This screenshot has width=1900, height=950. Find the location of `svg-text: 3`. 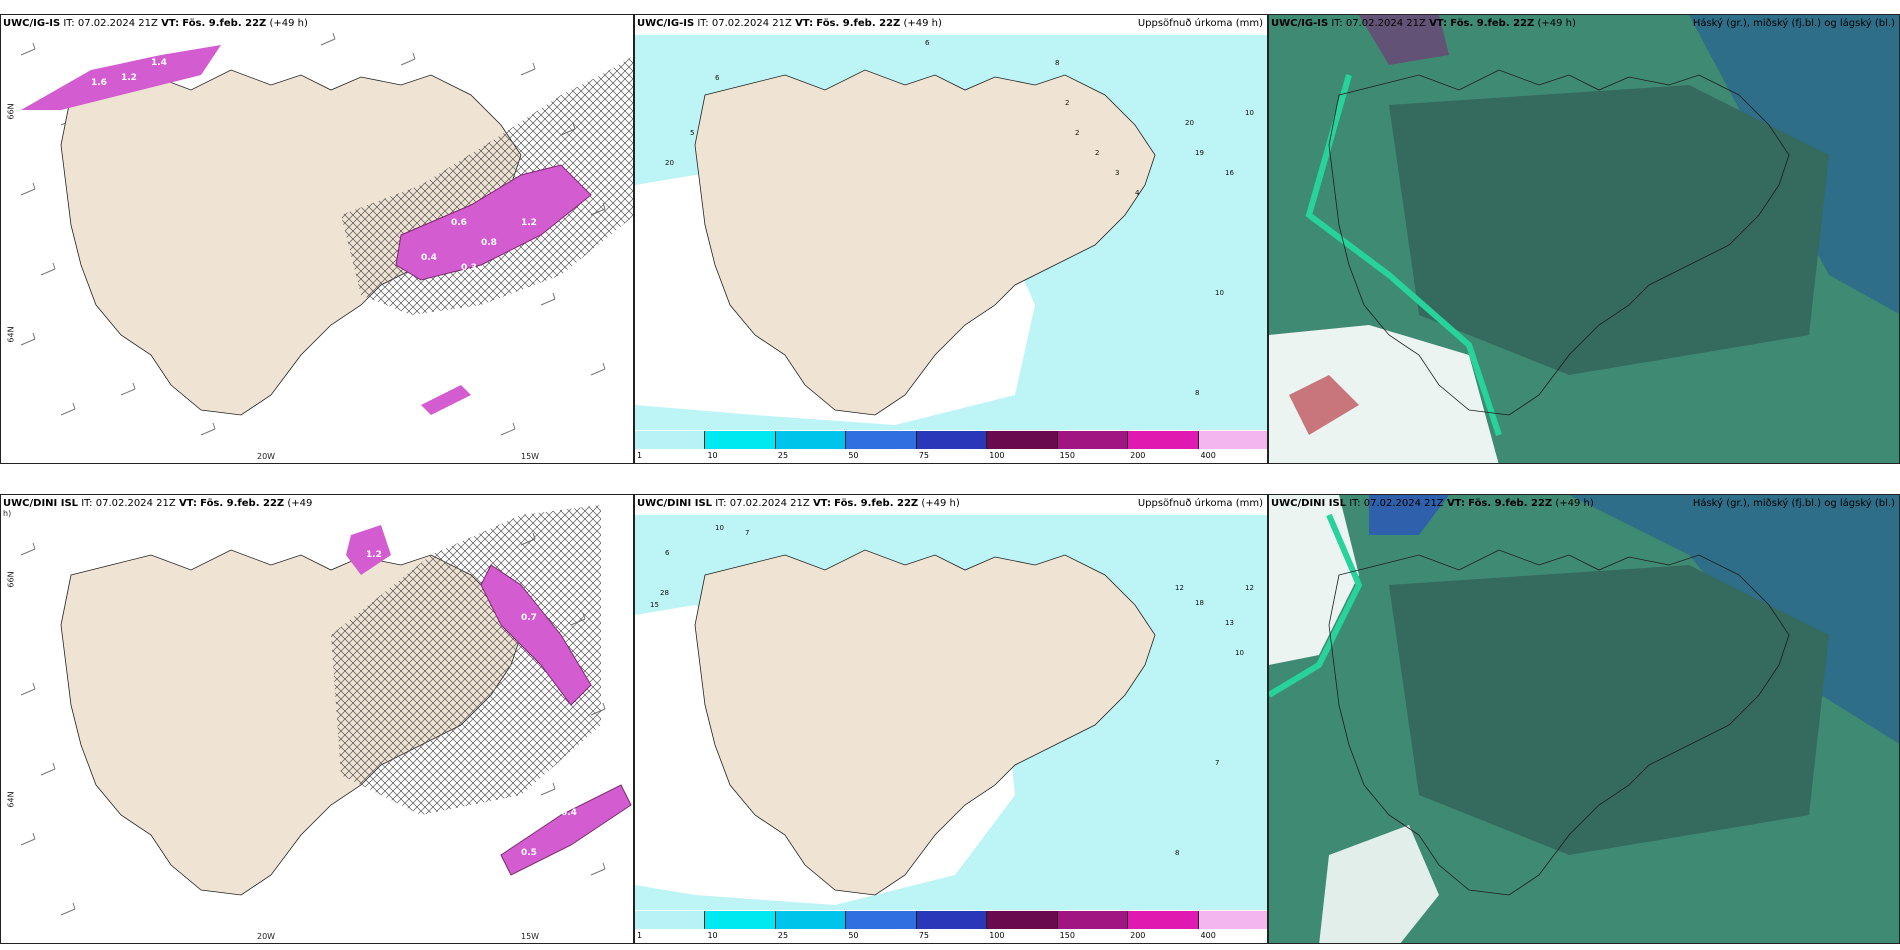

svg-text: 3 is located at coordinates (1117, 173).